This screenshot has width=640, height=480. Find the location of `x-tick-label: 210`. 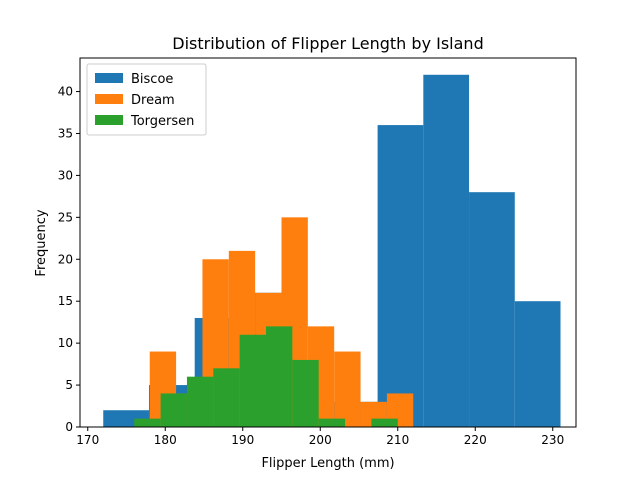

x-tick-label: 210 is located at coordinates (397, 440).